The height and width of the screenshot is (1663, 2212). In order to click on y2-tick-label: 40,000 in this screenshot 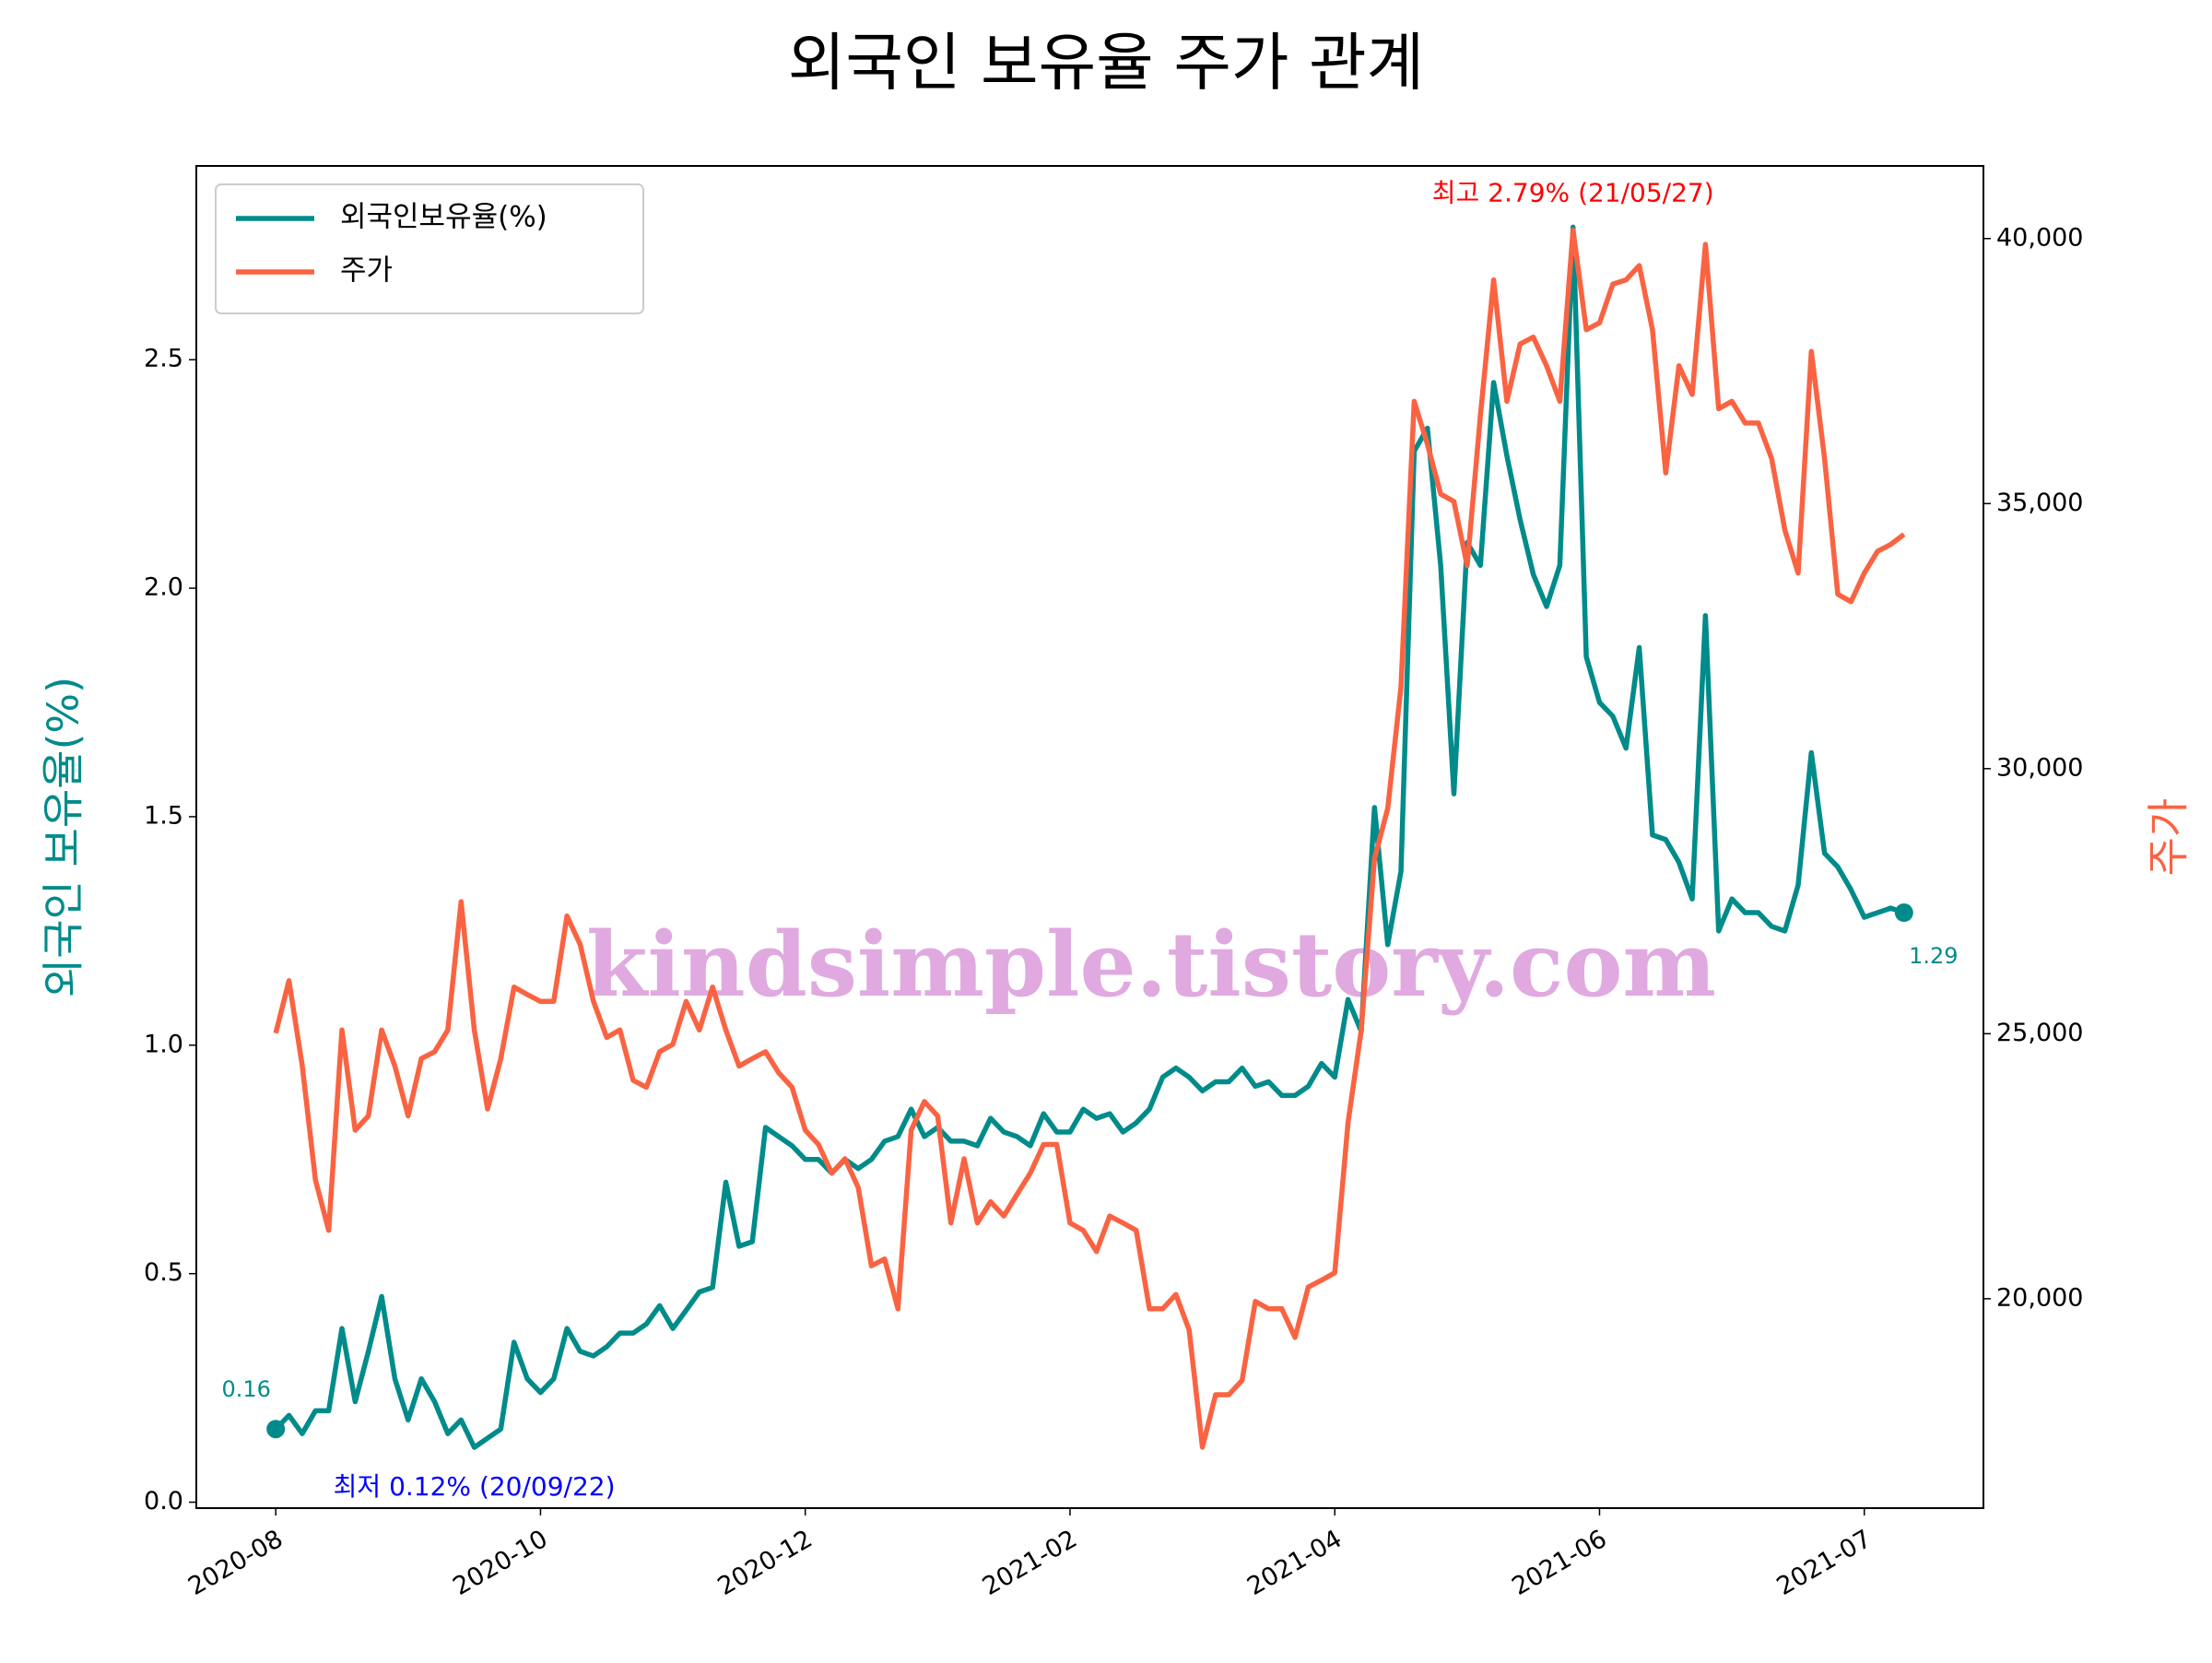, I will do `click(2039, 237)`.